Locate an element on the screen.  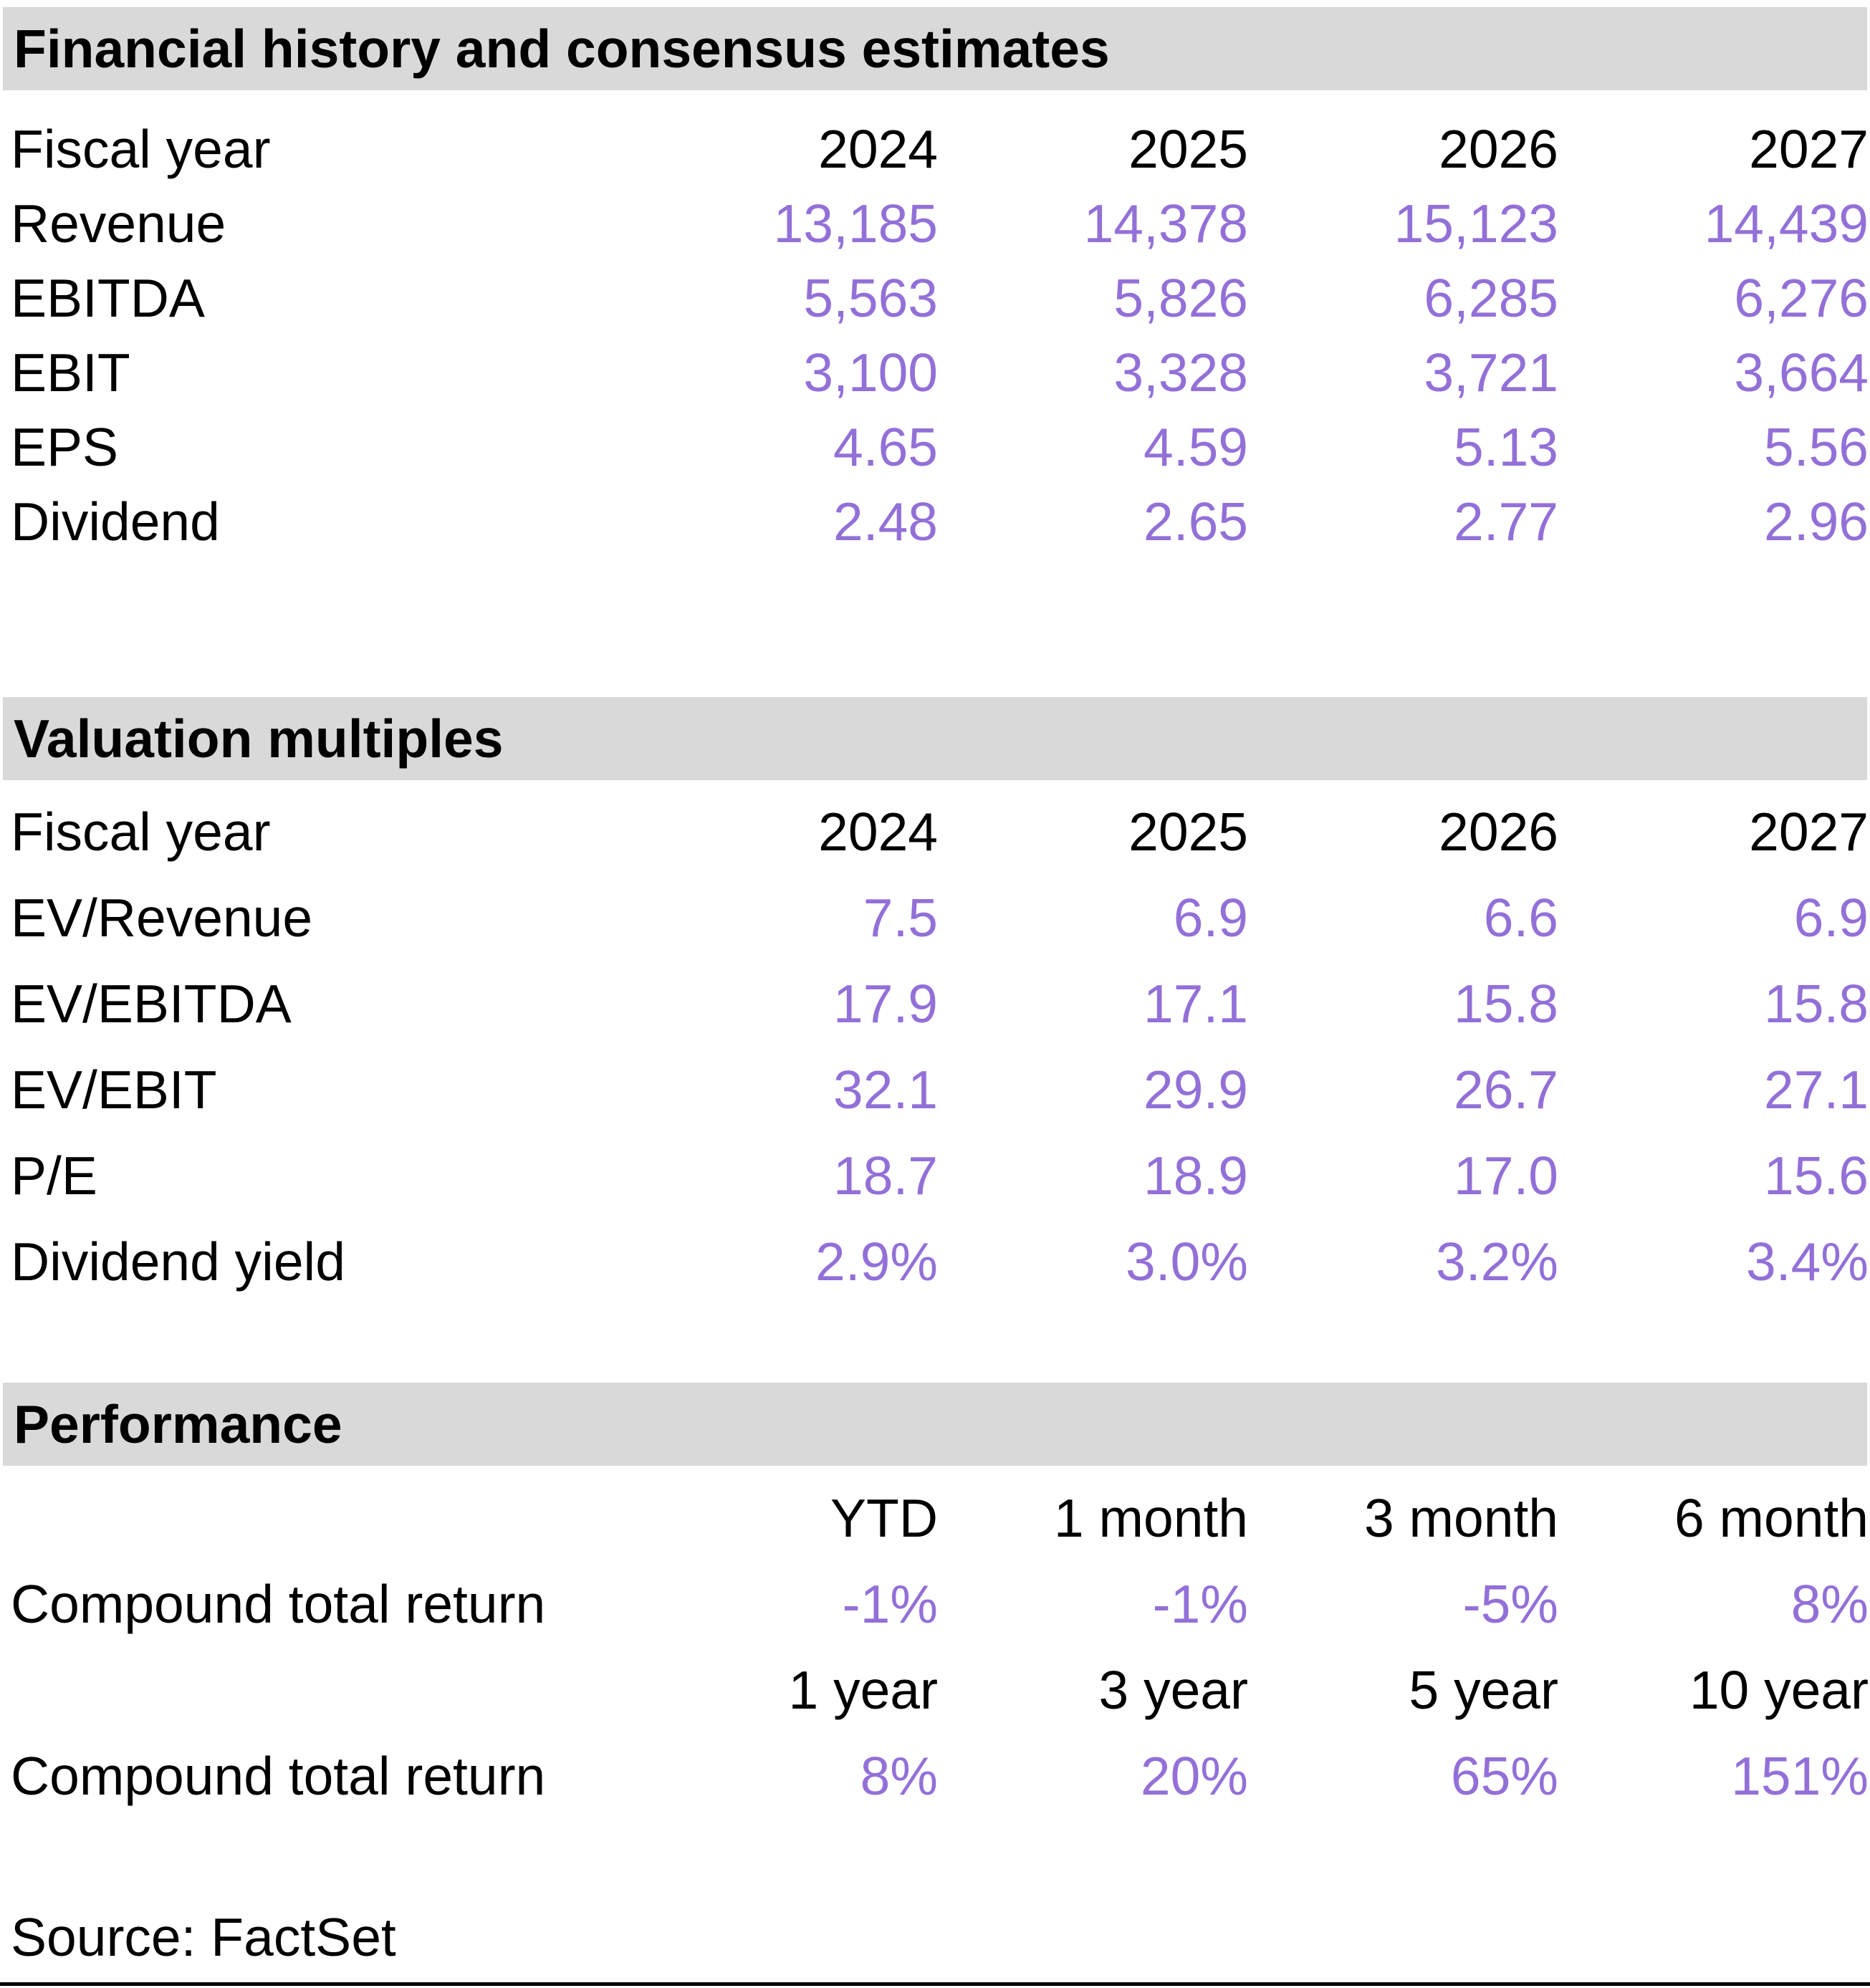
table-row-ev-revenue: EV/Revenue 7.5 6.9 6.6 6.9 is located at coordinates (935, 934).